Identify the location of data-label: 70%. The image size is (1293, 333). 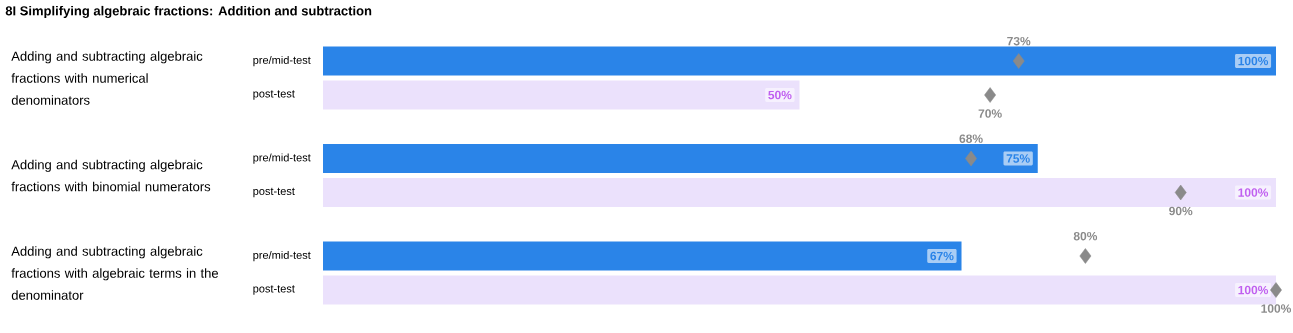
(990, 113).